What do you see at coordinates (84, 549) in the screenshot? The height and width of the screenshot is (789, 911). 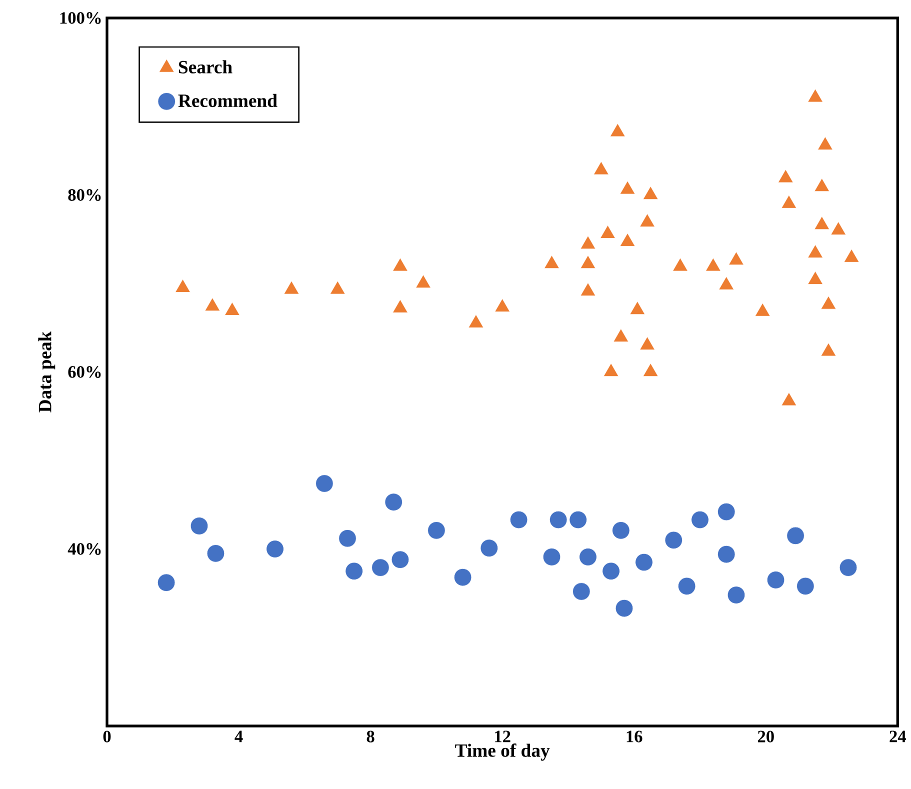 I see `y-tick-label: 40%` at bounding box center [84, 549].